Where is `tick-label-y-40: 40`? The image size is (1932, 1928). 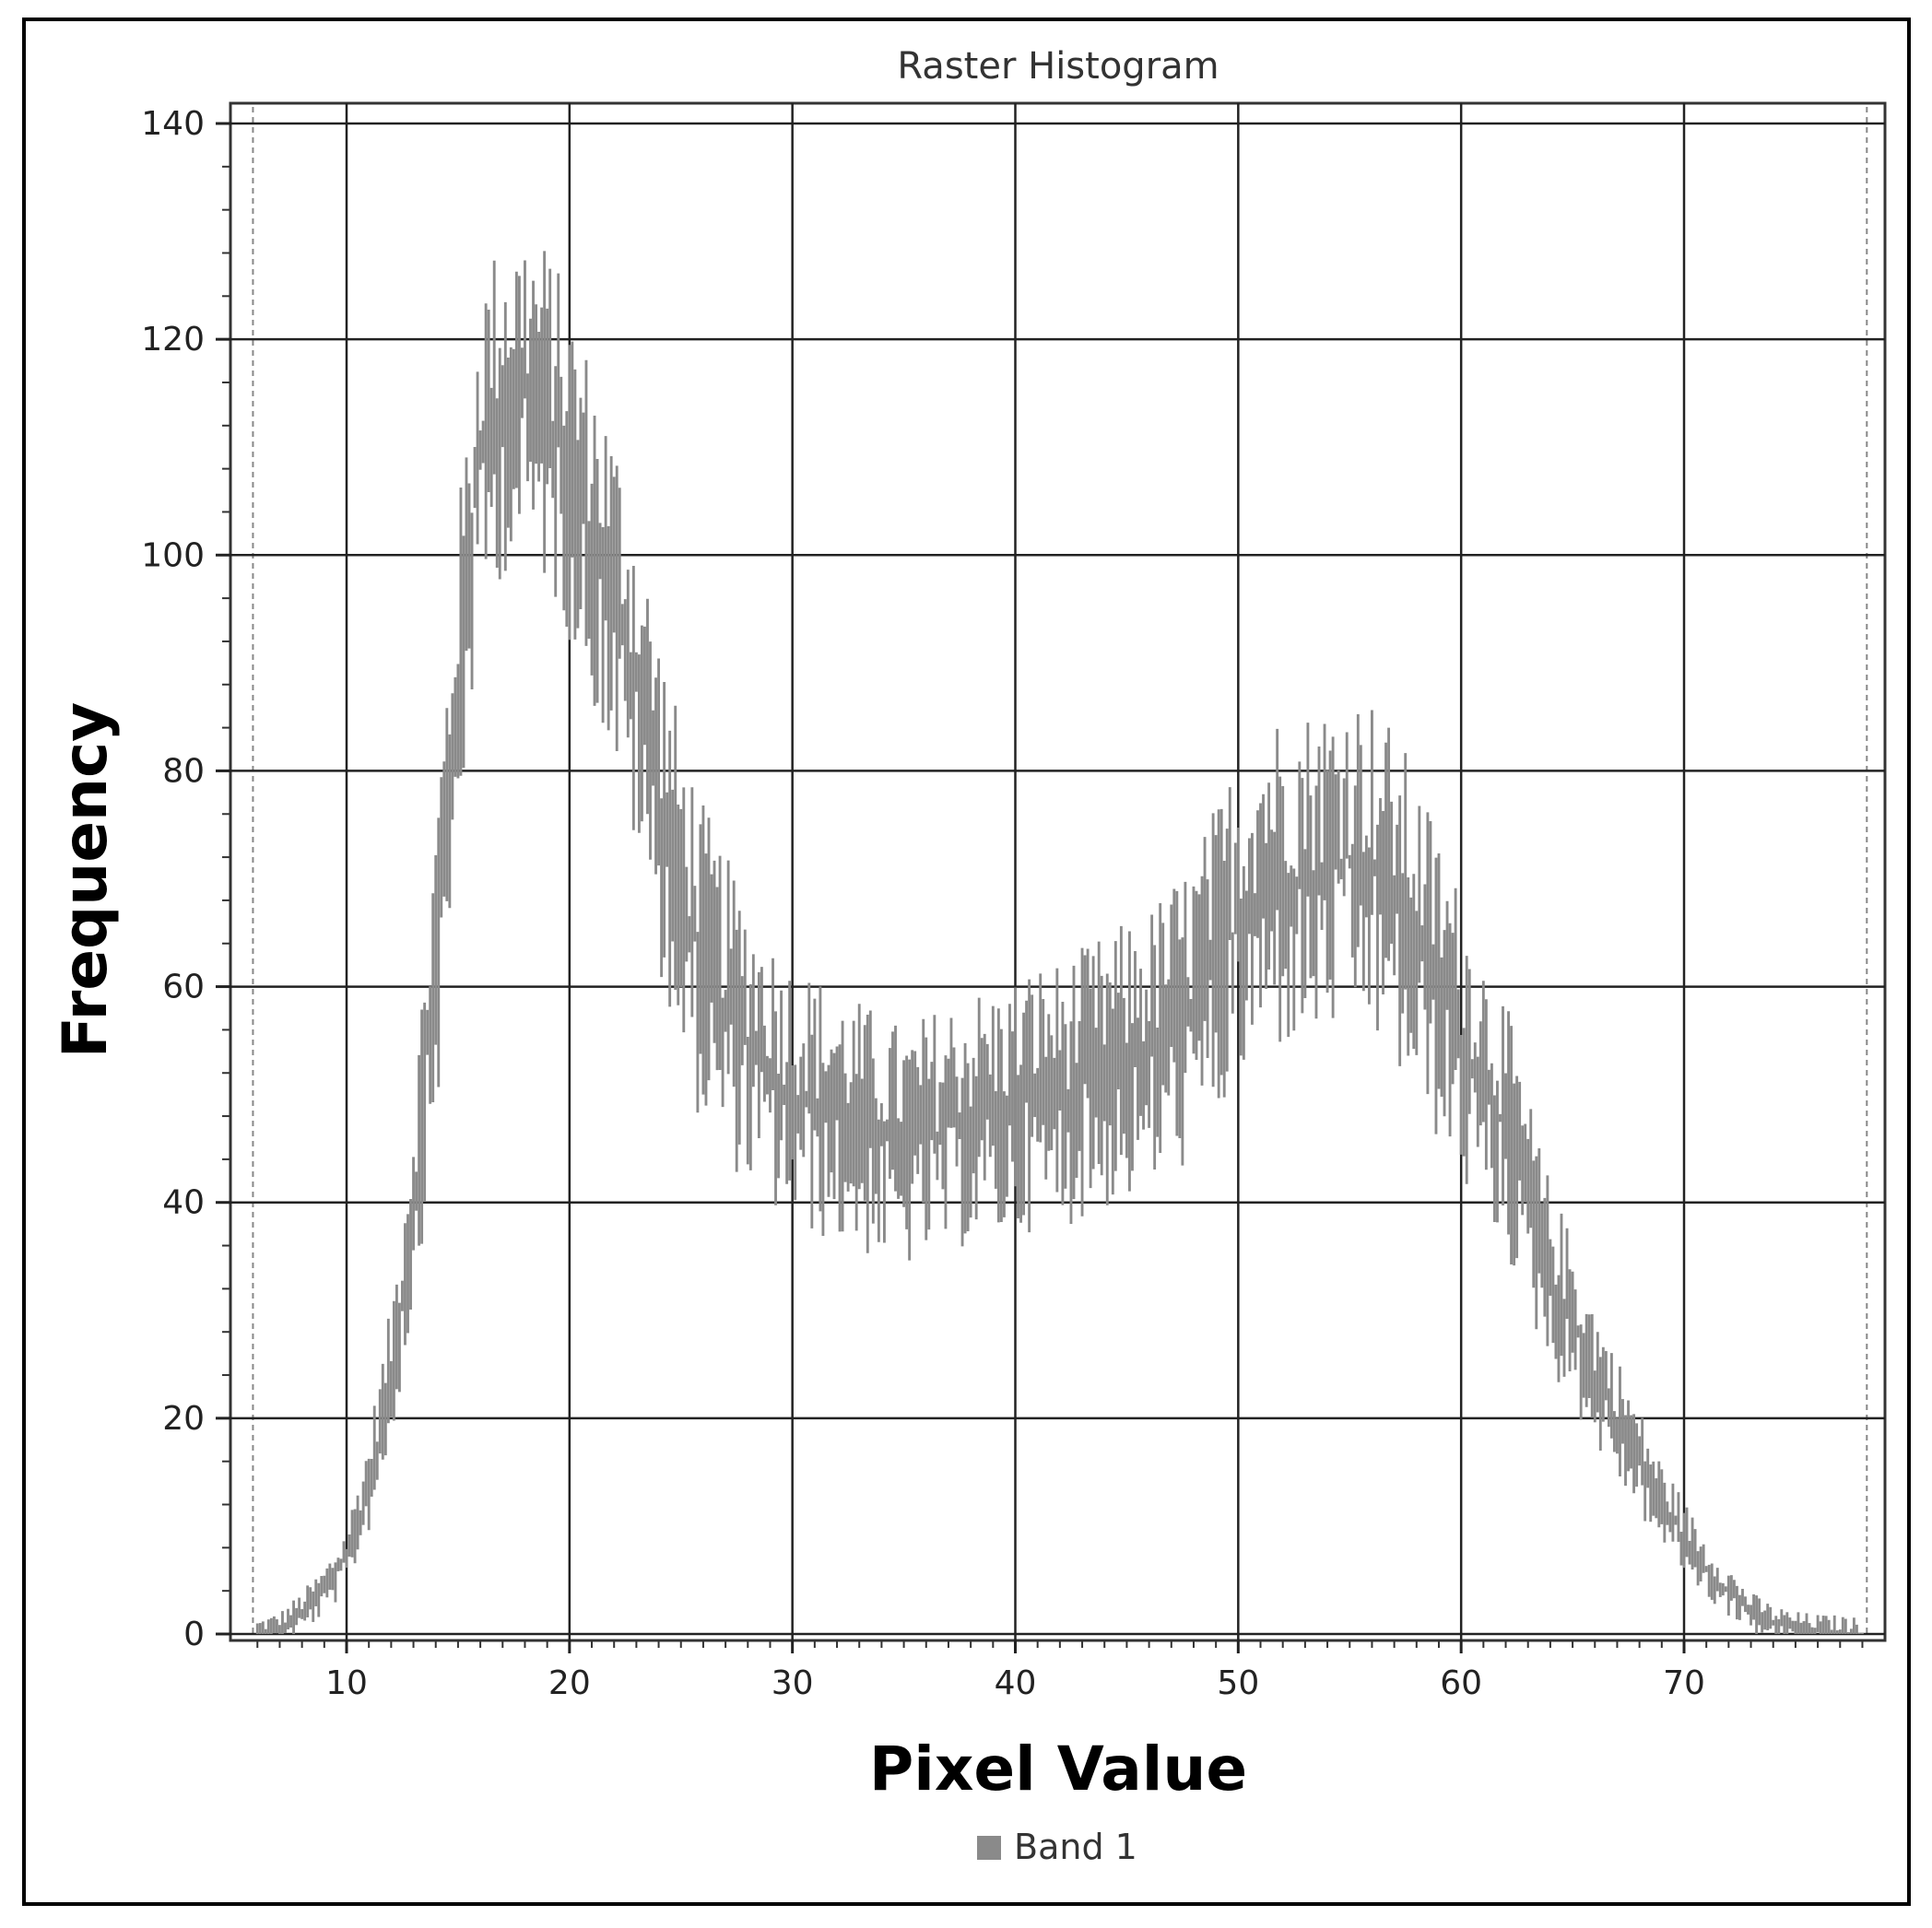 tick-label-y-40: 40 is located at coordinates (183, 1203).